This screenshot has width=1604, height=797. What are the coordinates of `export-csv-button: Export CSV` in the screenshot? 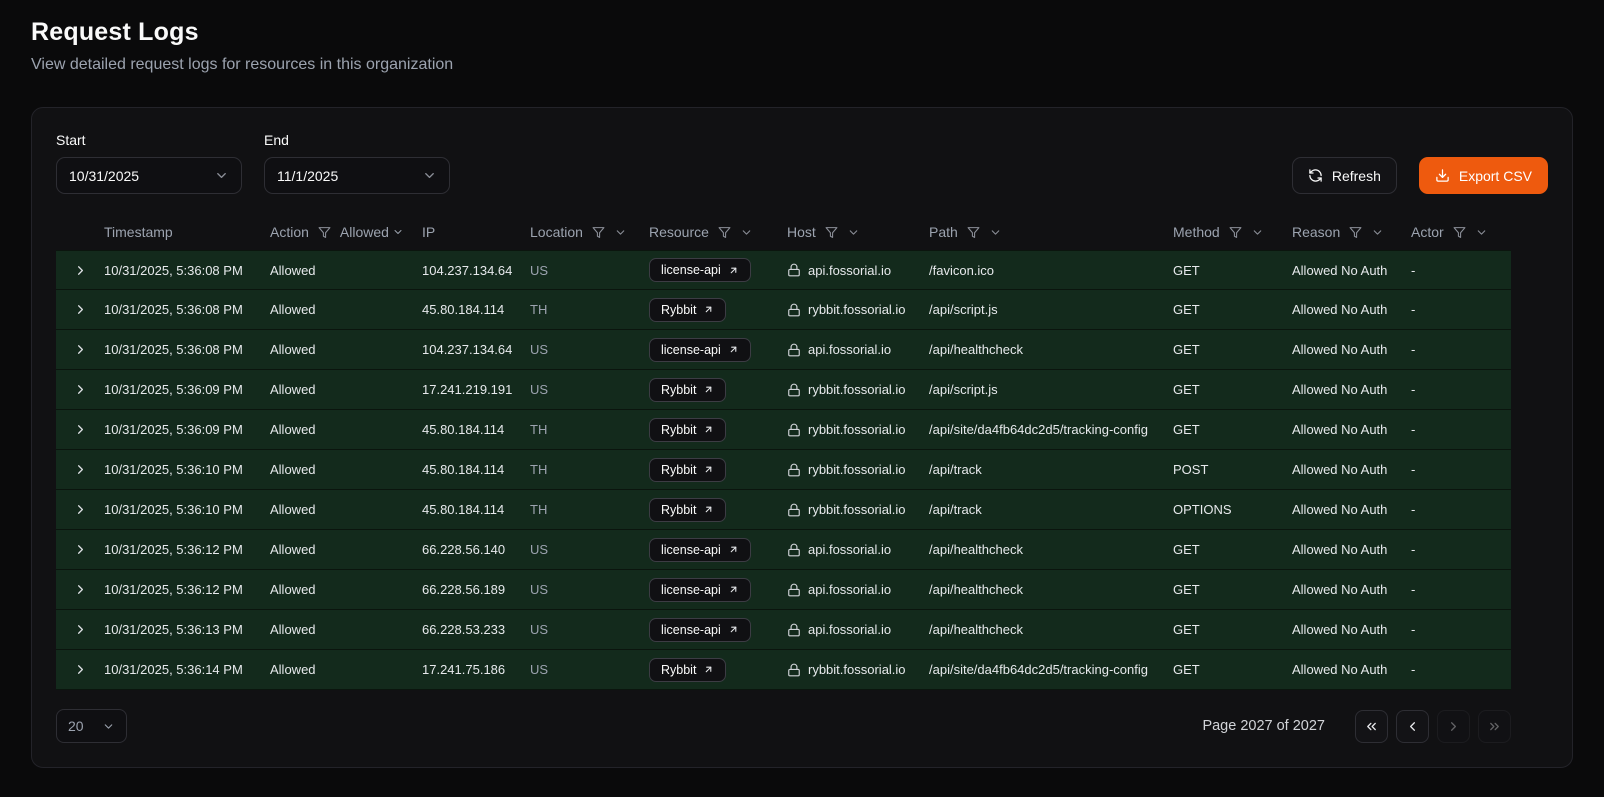 It's located at (1483, 175).